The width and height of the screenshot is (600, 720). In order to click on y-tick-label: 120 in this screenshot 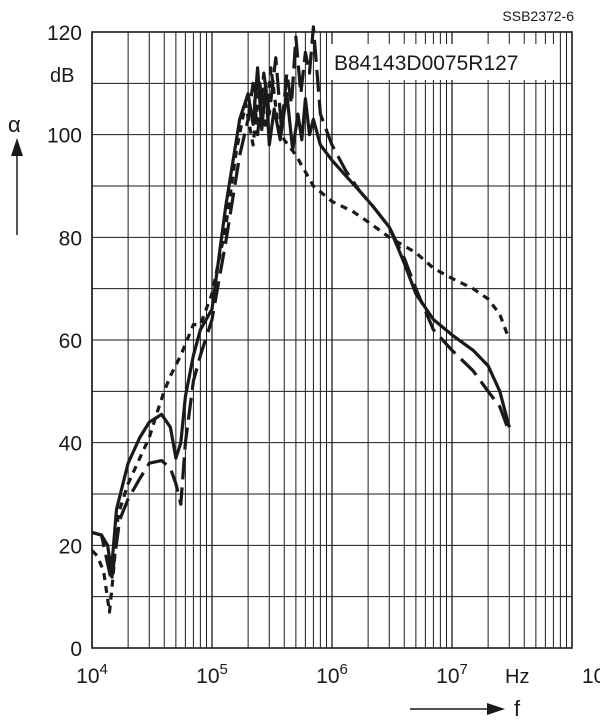, I will do `click(64, 33)`.